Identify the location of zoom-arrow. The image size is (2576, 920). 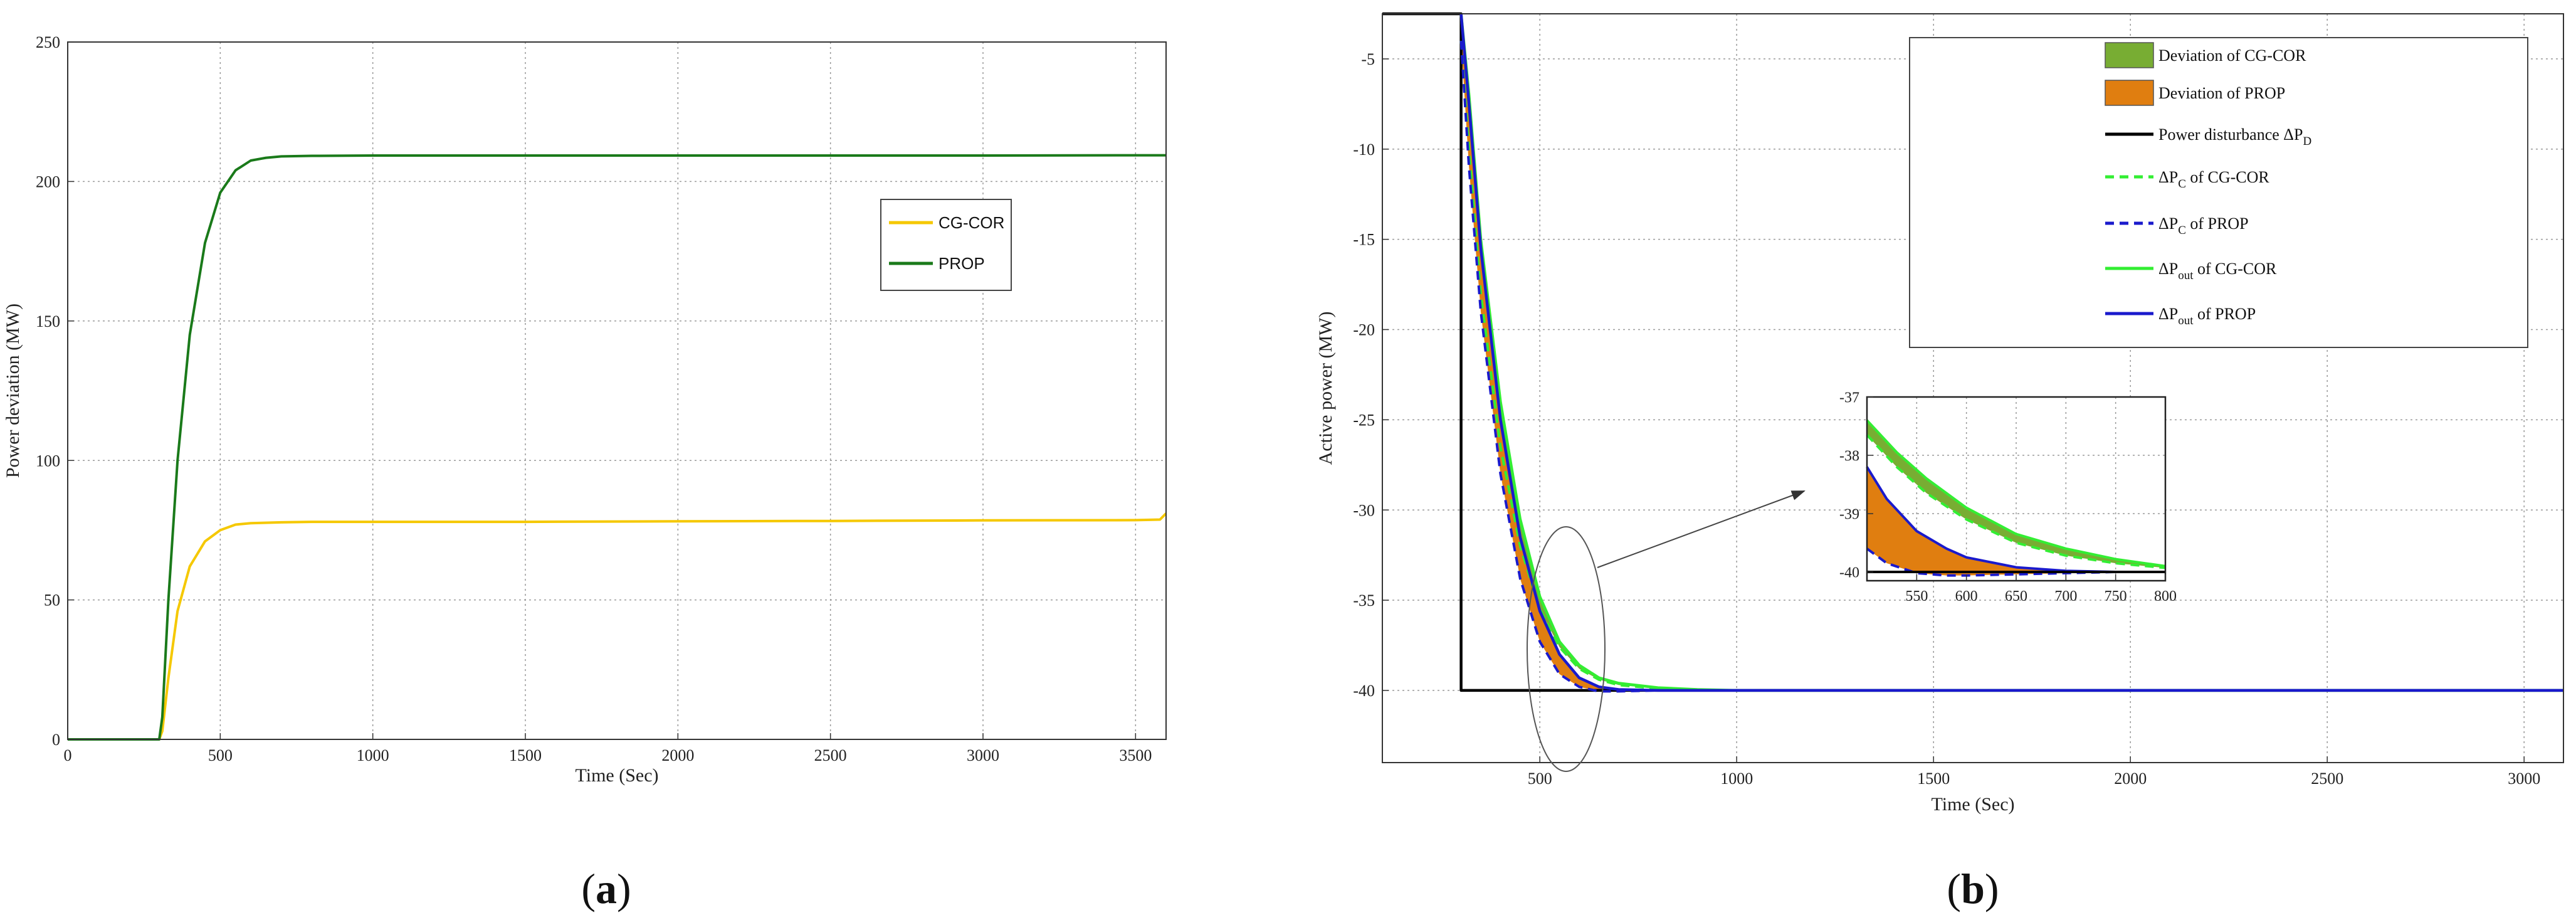
(1702, 529).